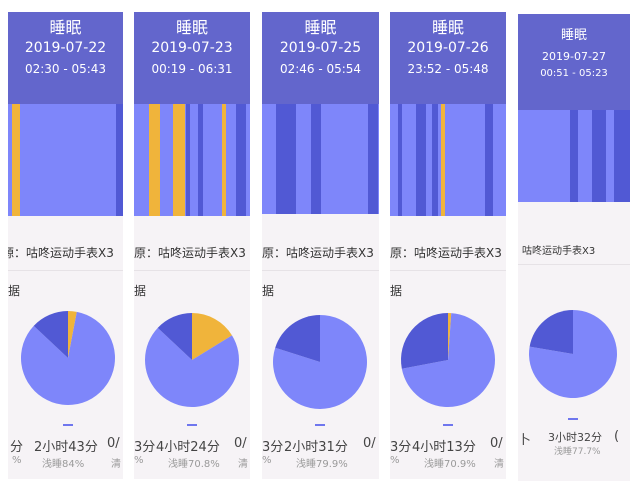 This screenshot has height=481, width=640. I want to click on sleep-date: 2019-07-22, so click(65, 48).